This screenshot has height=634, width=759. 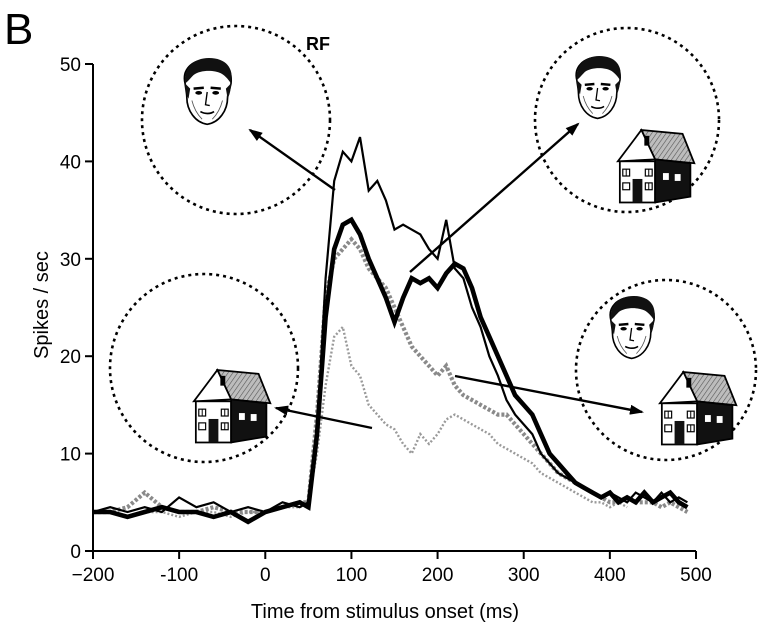 I want to click on y-tick-label: 0, so click(x=75, y=552).